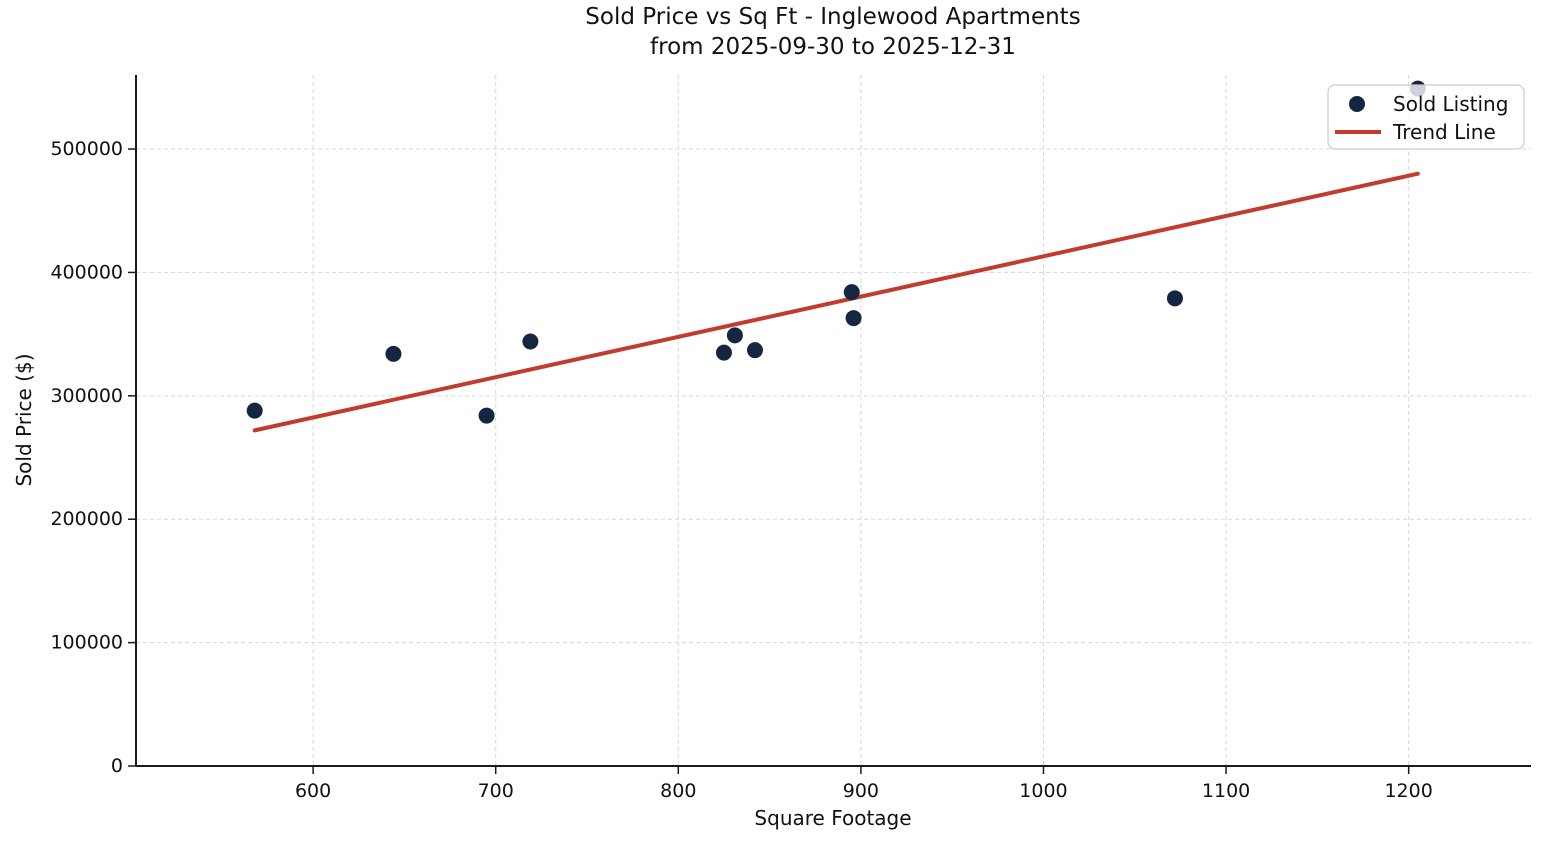  I want to click on chart-title-line2: from 2025-09-30 to 2025-12-31, so click(833, 47).